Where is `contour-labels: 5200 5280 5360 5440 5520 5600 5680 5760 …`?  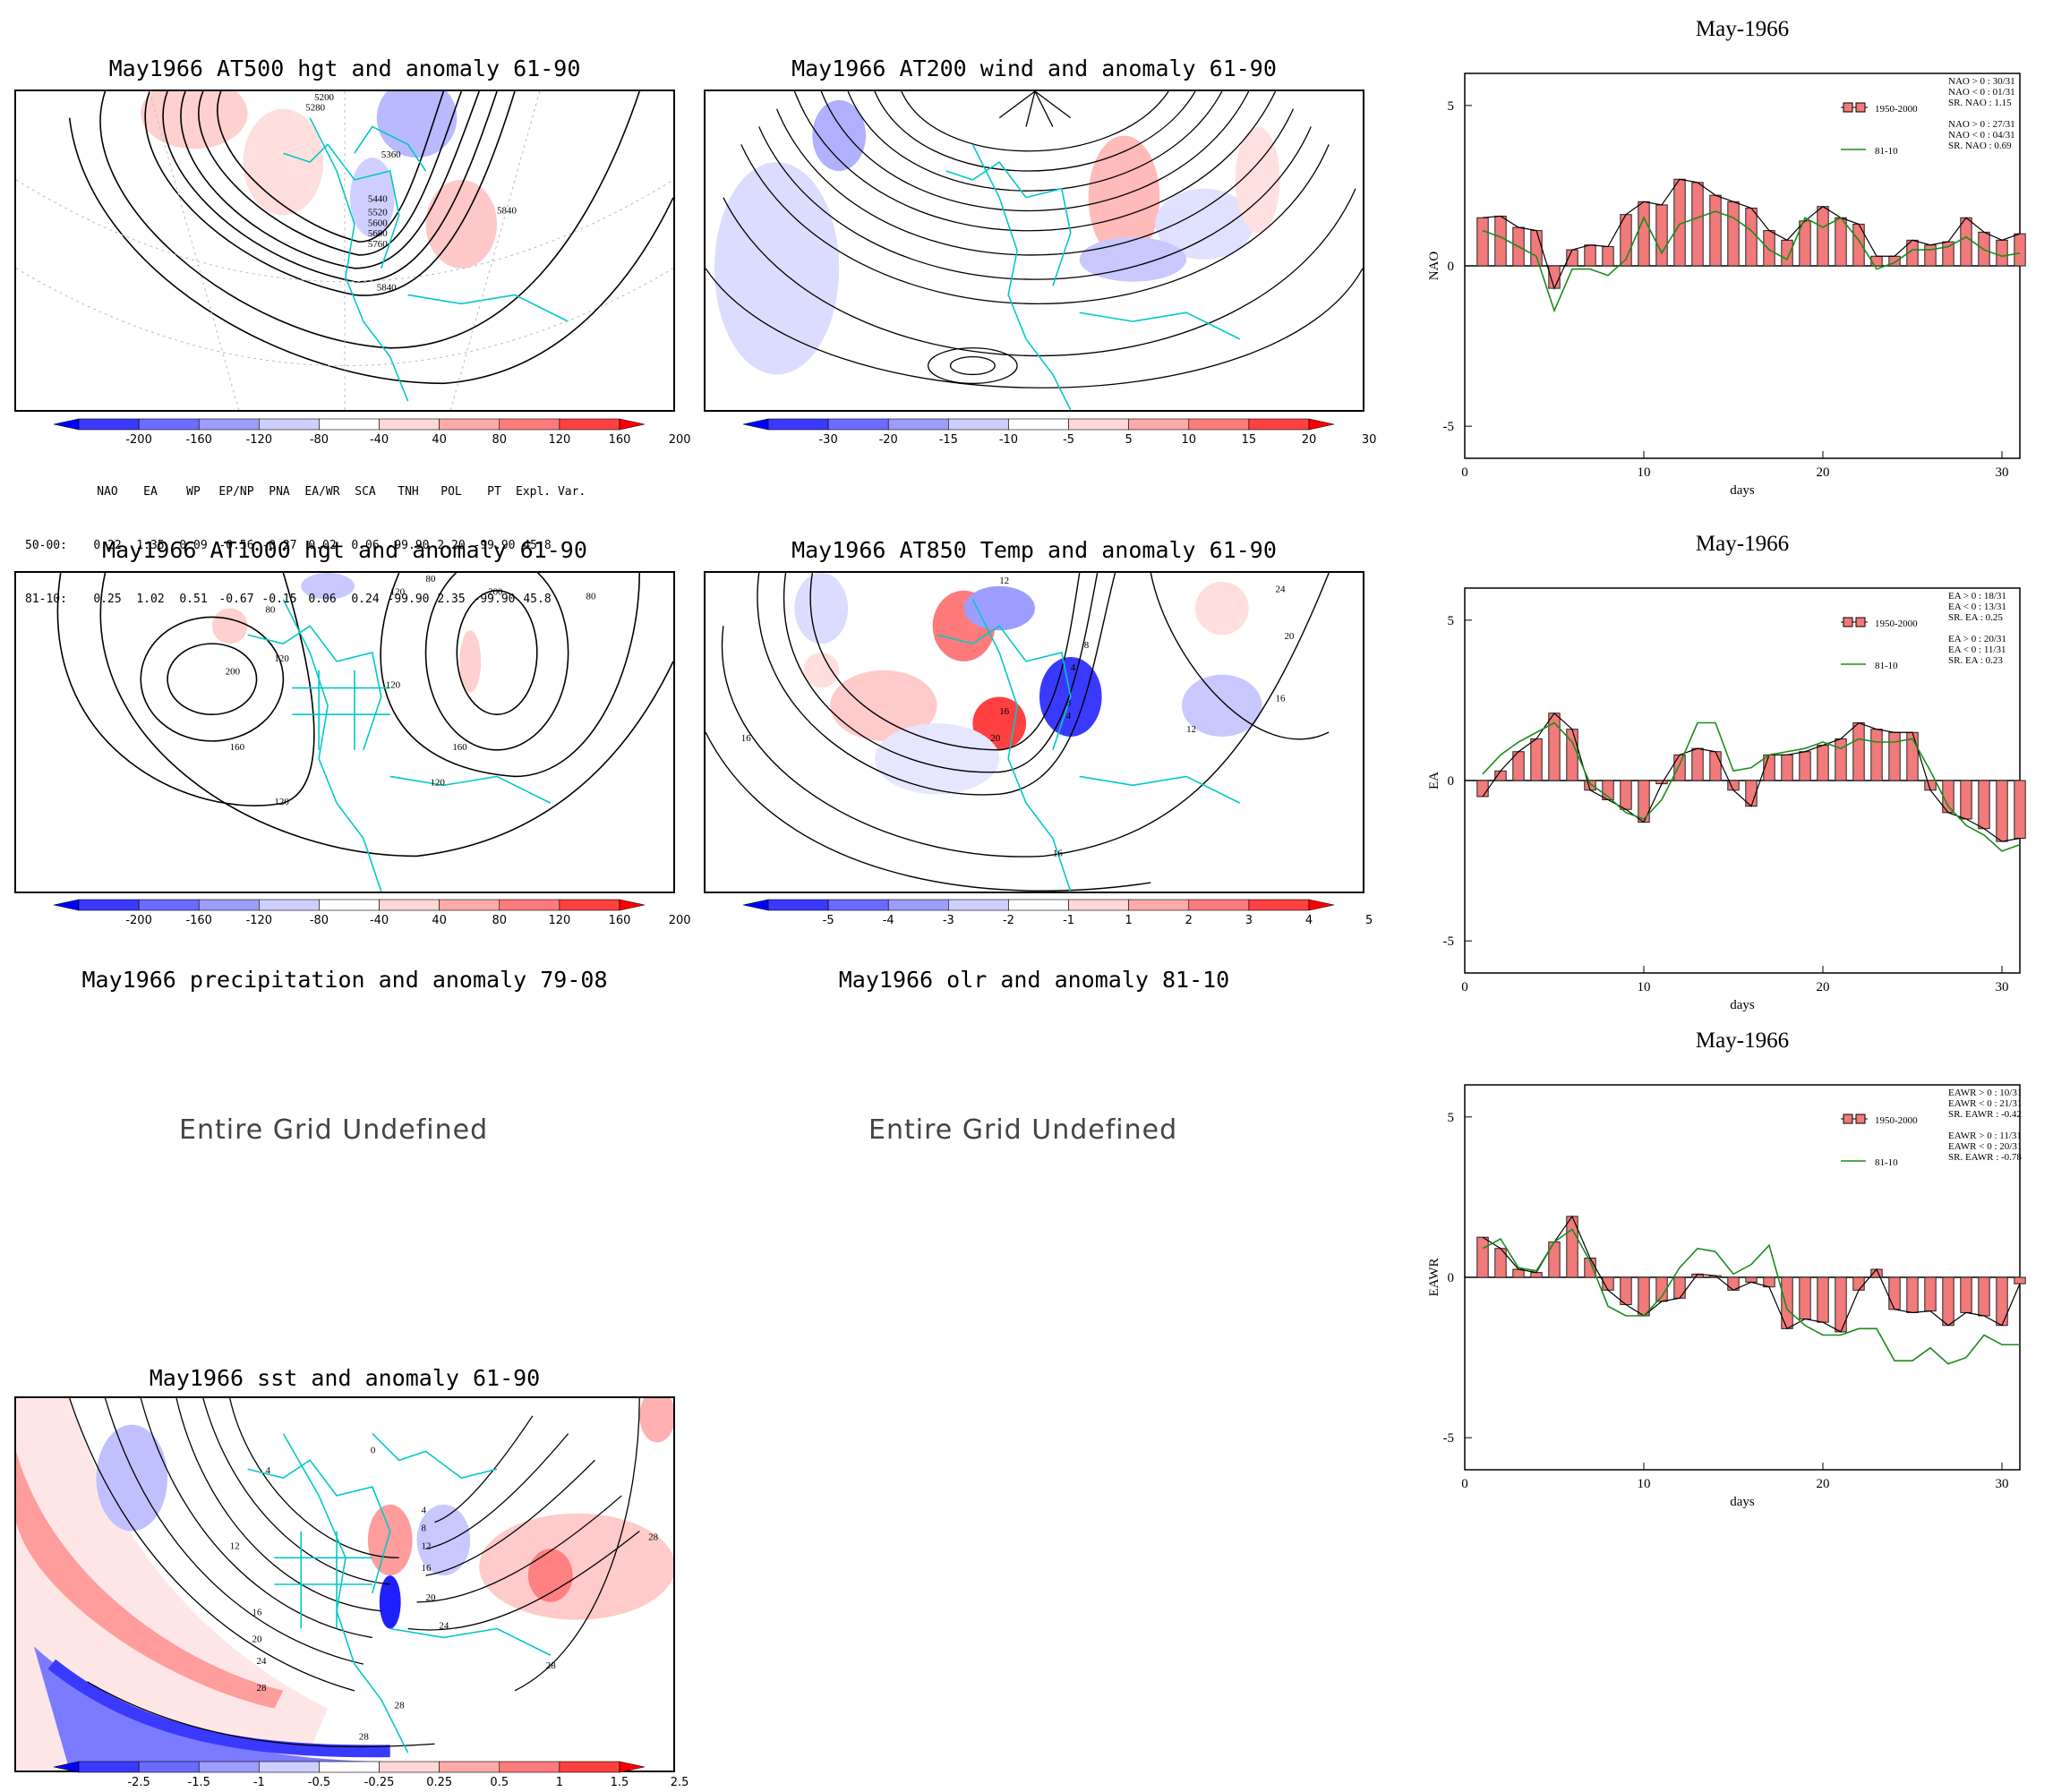
contour-labels: 5200 5280 5360 5440 5520 5600 5680 5760 … is located at coordinates (411, 193).